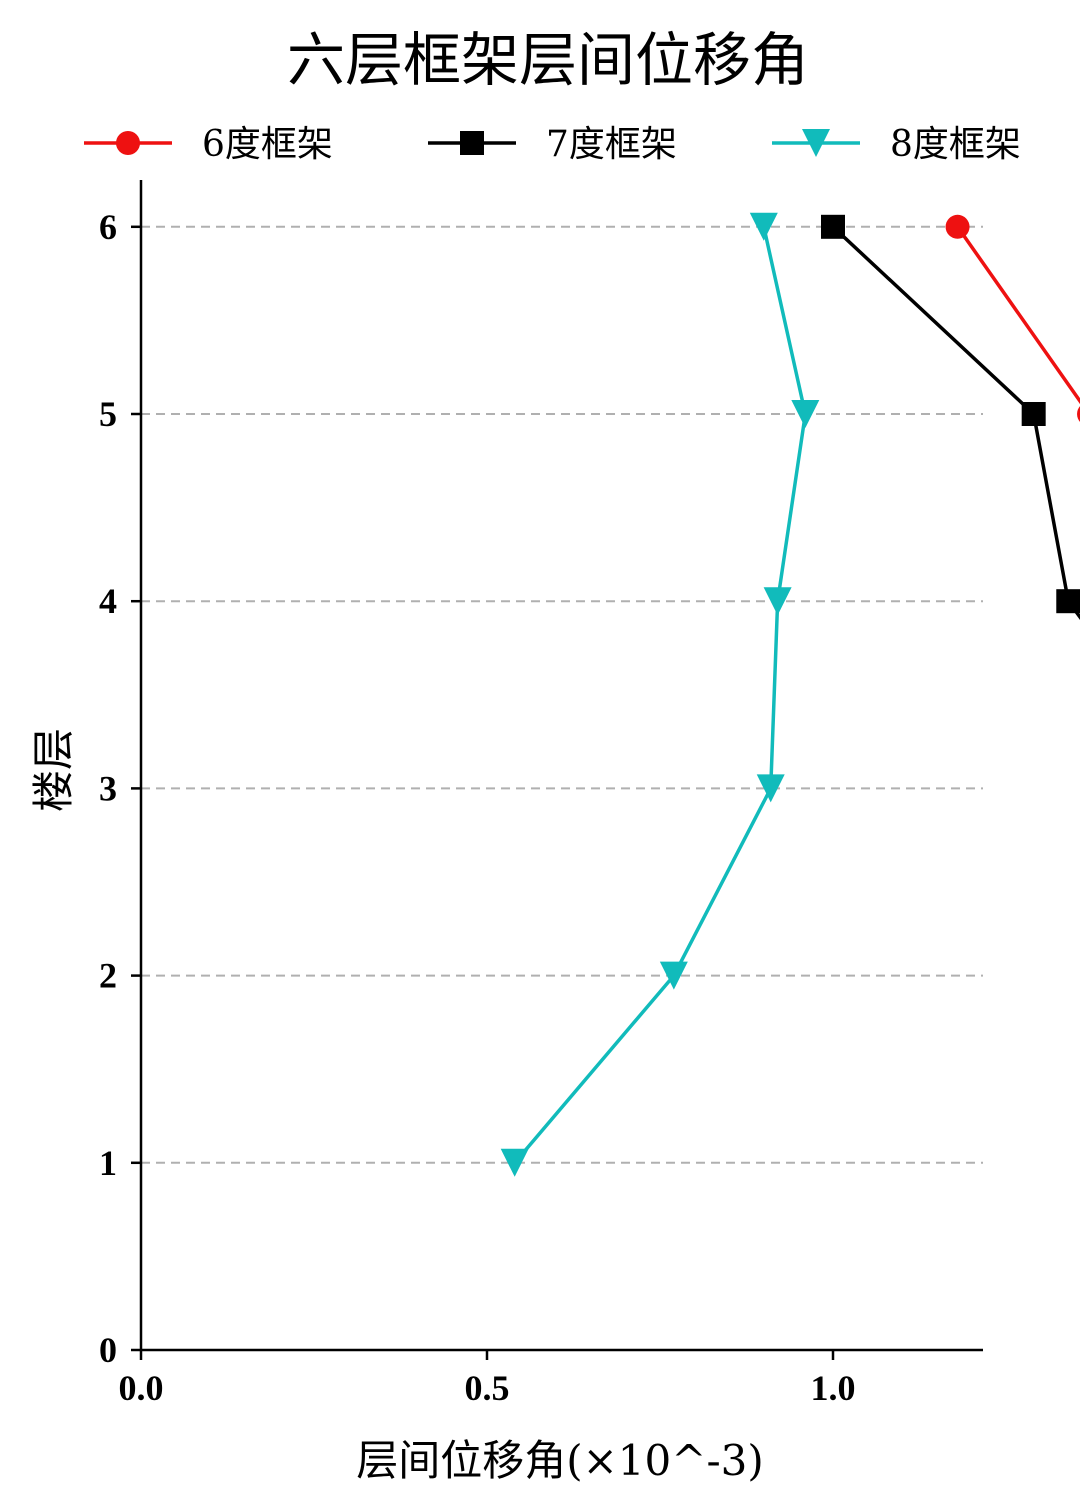 The width and height of the screenshot is (1080, 1507). I want to click on x-tick-label: 1.0, so click(833, 1388).